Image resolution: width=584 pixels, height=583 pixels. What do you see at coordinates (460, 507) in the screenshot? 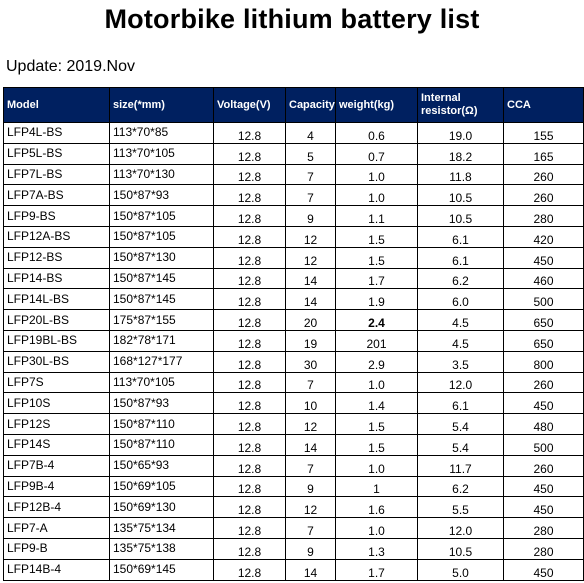
I see `cell-internal-resistor: 5.5` at bounding box center [460, 507].